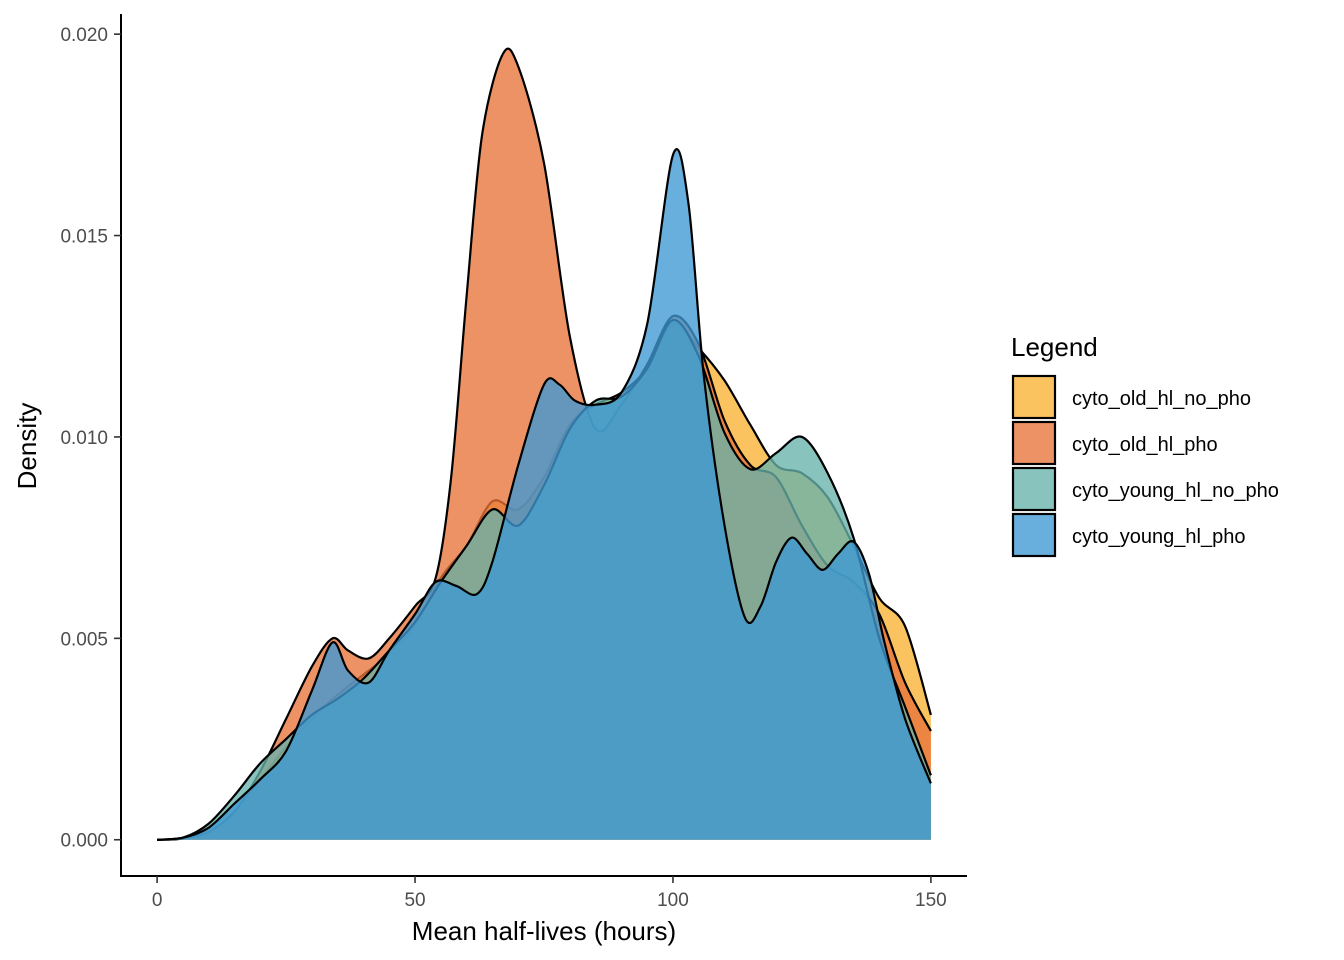 The width and height of the screenshot is (1344, 960). I want to click on legend-swatch-cyto-young-hl-no-pho, so click(1034, 489).